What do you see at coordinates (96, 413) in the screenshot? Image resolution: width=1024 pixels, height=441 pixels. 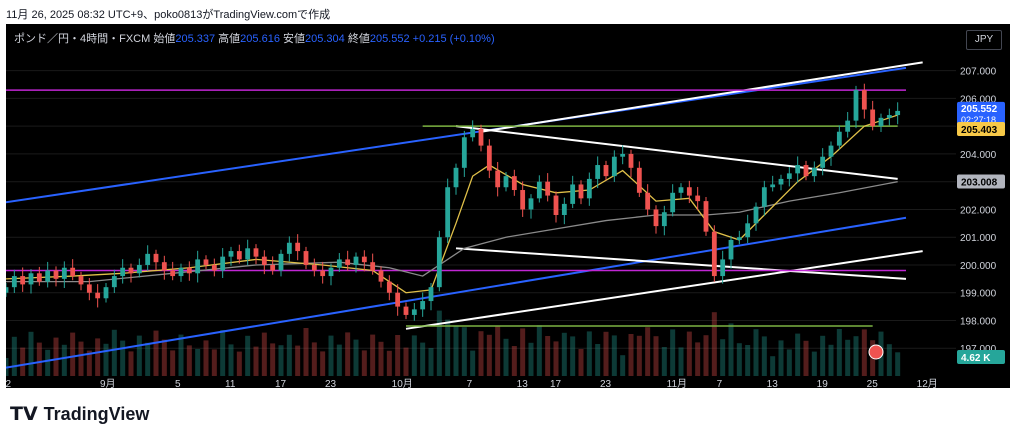 I see `brand-name: TradingView` at bounding box center [96, 413].